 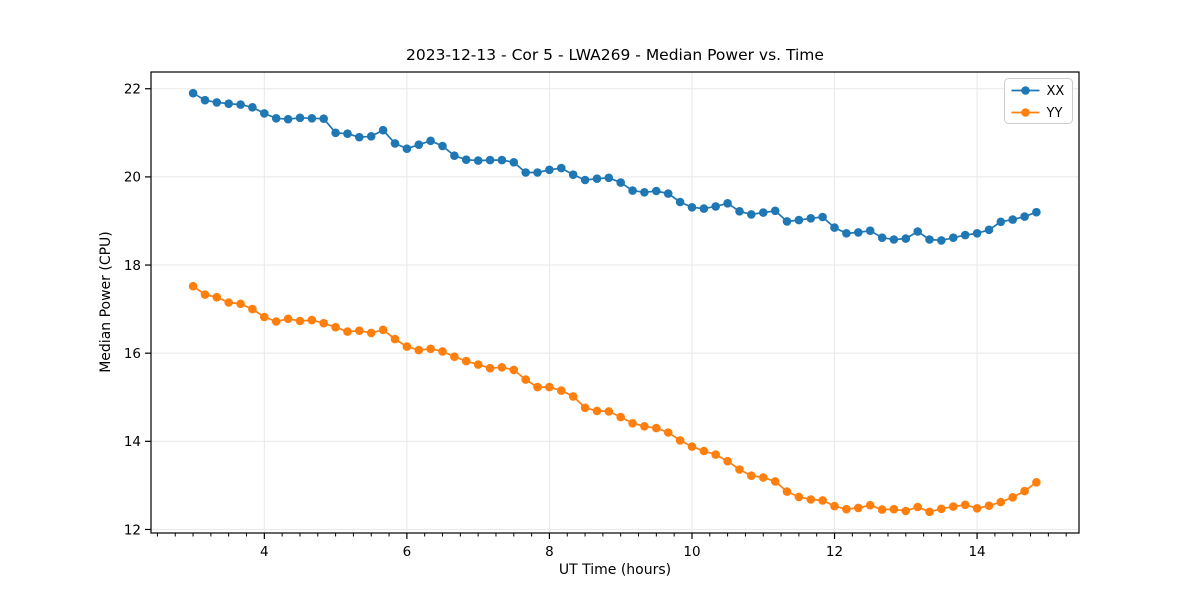 I want to click on x-tick-label: 12, so click(x=834, y=552).